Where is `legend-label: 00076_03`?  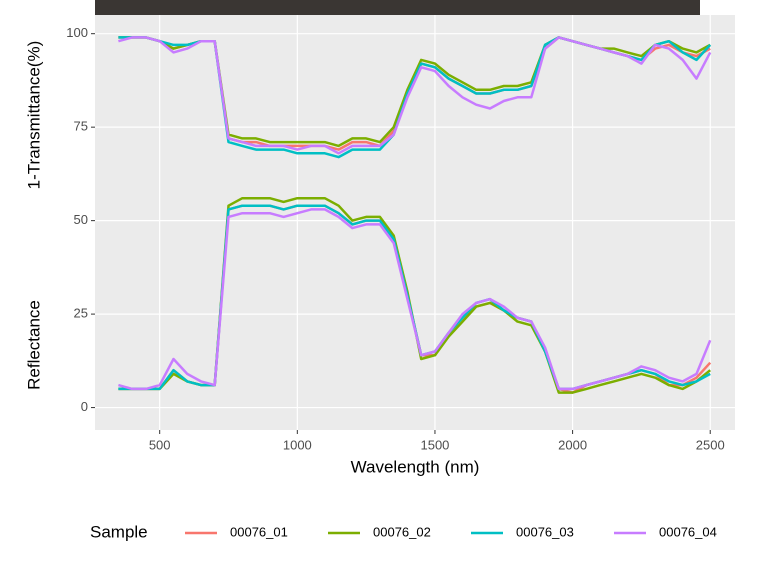 legend-label: 00076_03 is located at coordinates (545, 531).